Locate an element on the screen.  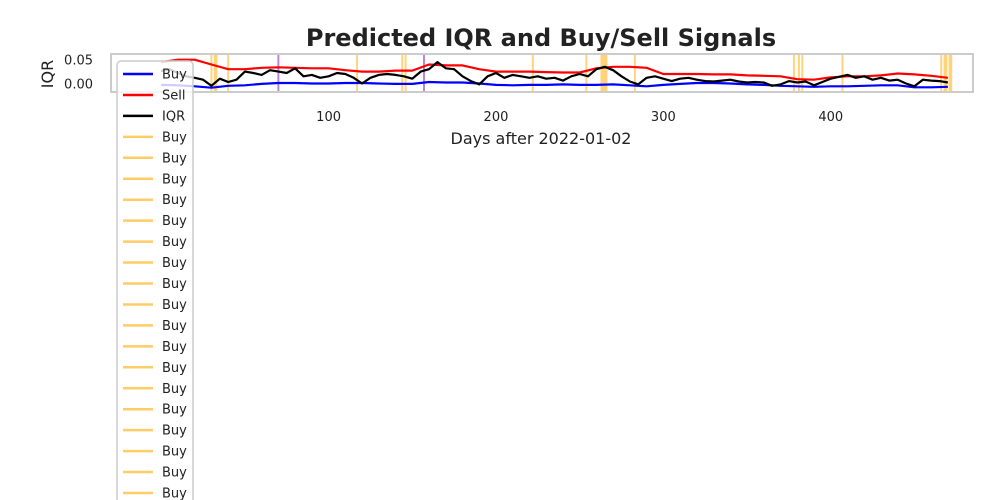
plot-frame is located at coordinates (542, 73).